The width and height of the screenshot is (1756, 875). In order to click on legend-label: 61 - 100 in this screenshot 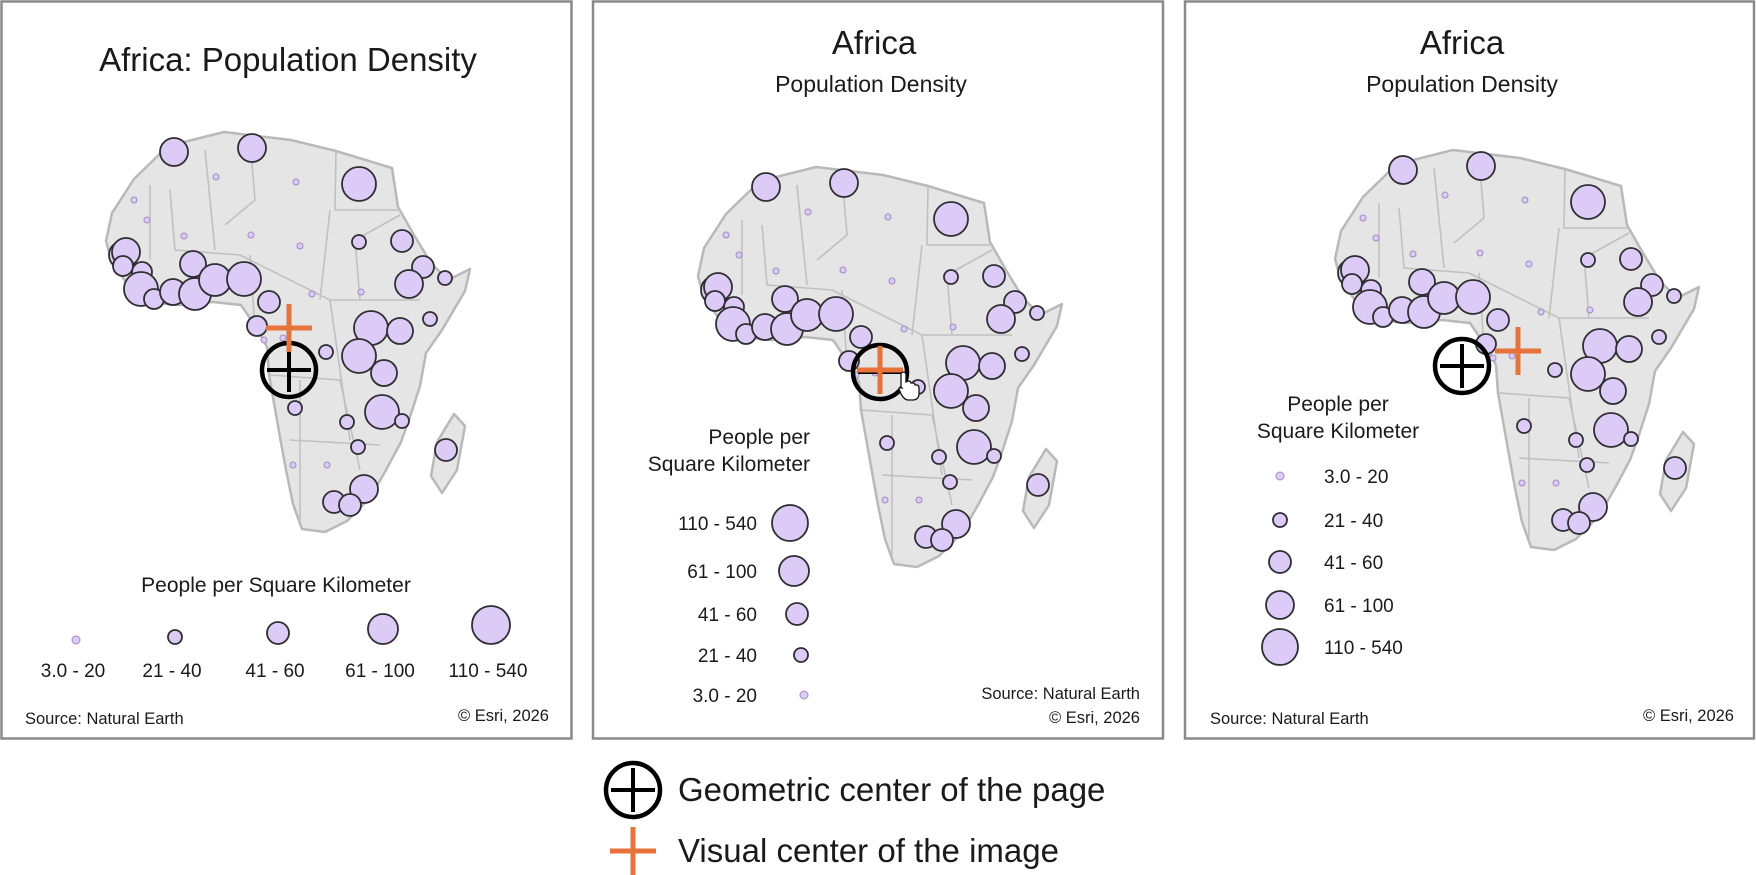, I will do `click(380, 671)`.